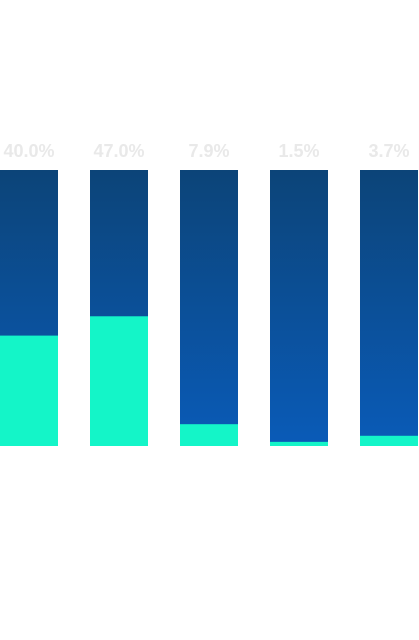 The width and height of the screenshot is (419, 640). I want to click on bar-value-label-2: 47.0%, so click(118, 151).